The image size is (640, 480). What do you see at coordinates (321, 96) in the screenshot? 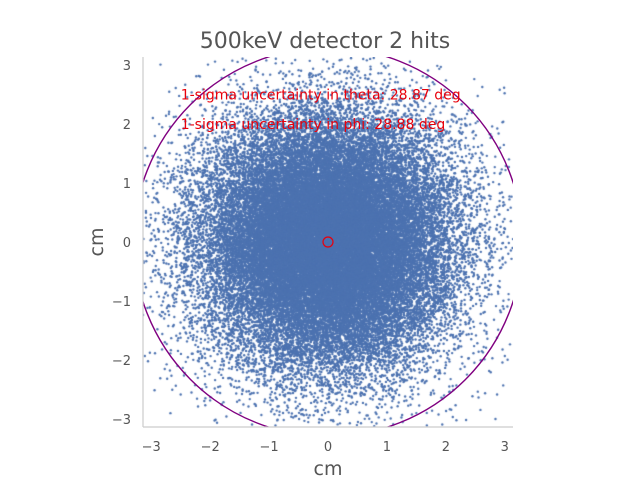
I see `annotation-text: 1-sigma uncertainty in theta: 28.87 deg` at bounding box center [321, 96].